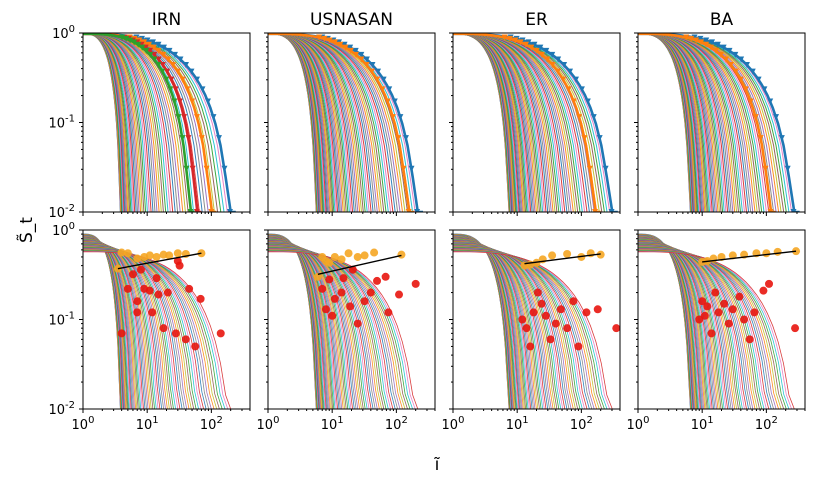 This screenshot has width=830, height=477. I want to click on series-line, so click(345, 330).